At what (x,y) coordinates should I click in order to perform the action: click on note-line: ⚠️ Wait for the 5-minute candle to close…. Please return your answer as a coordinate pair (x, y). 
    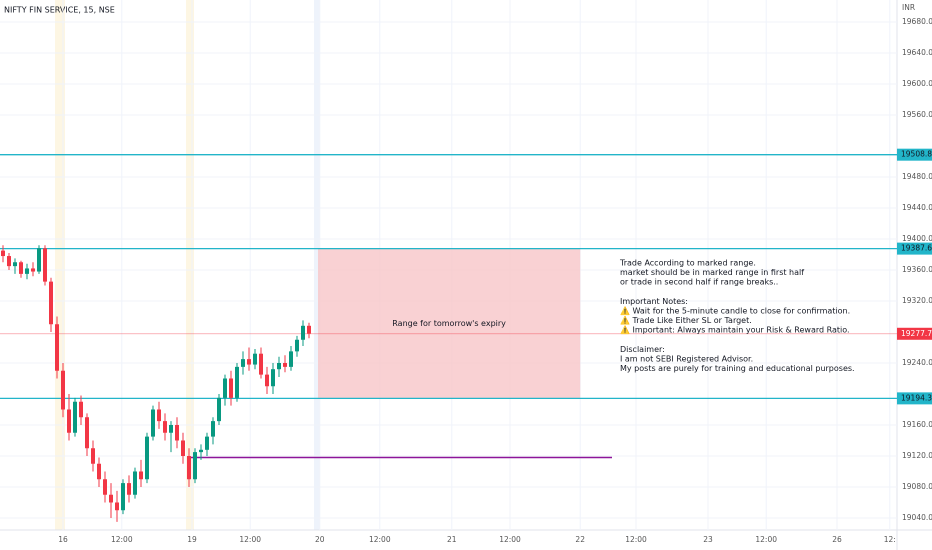
    Looking at the image, I should click on (735, 311).